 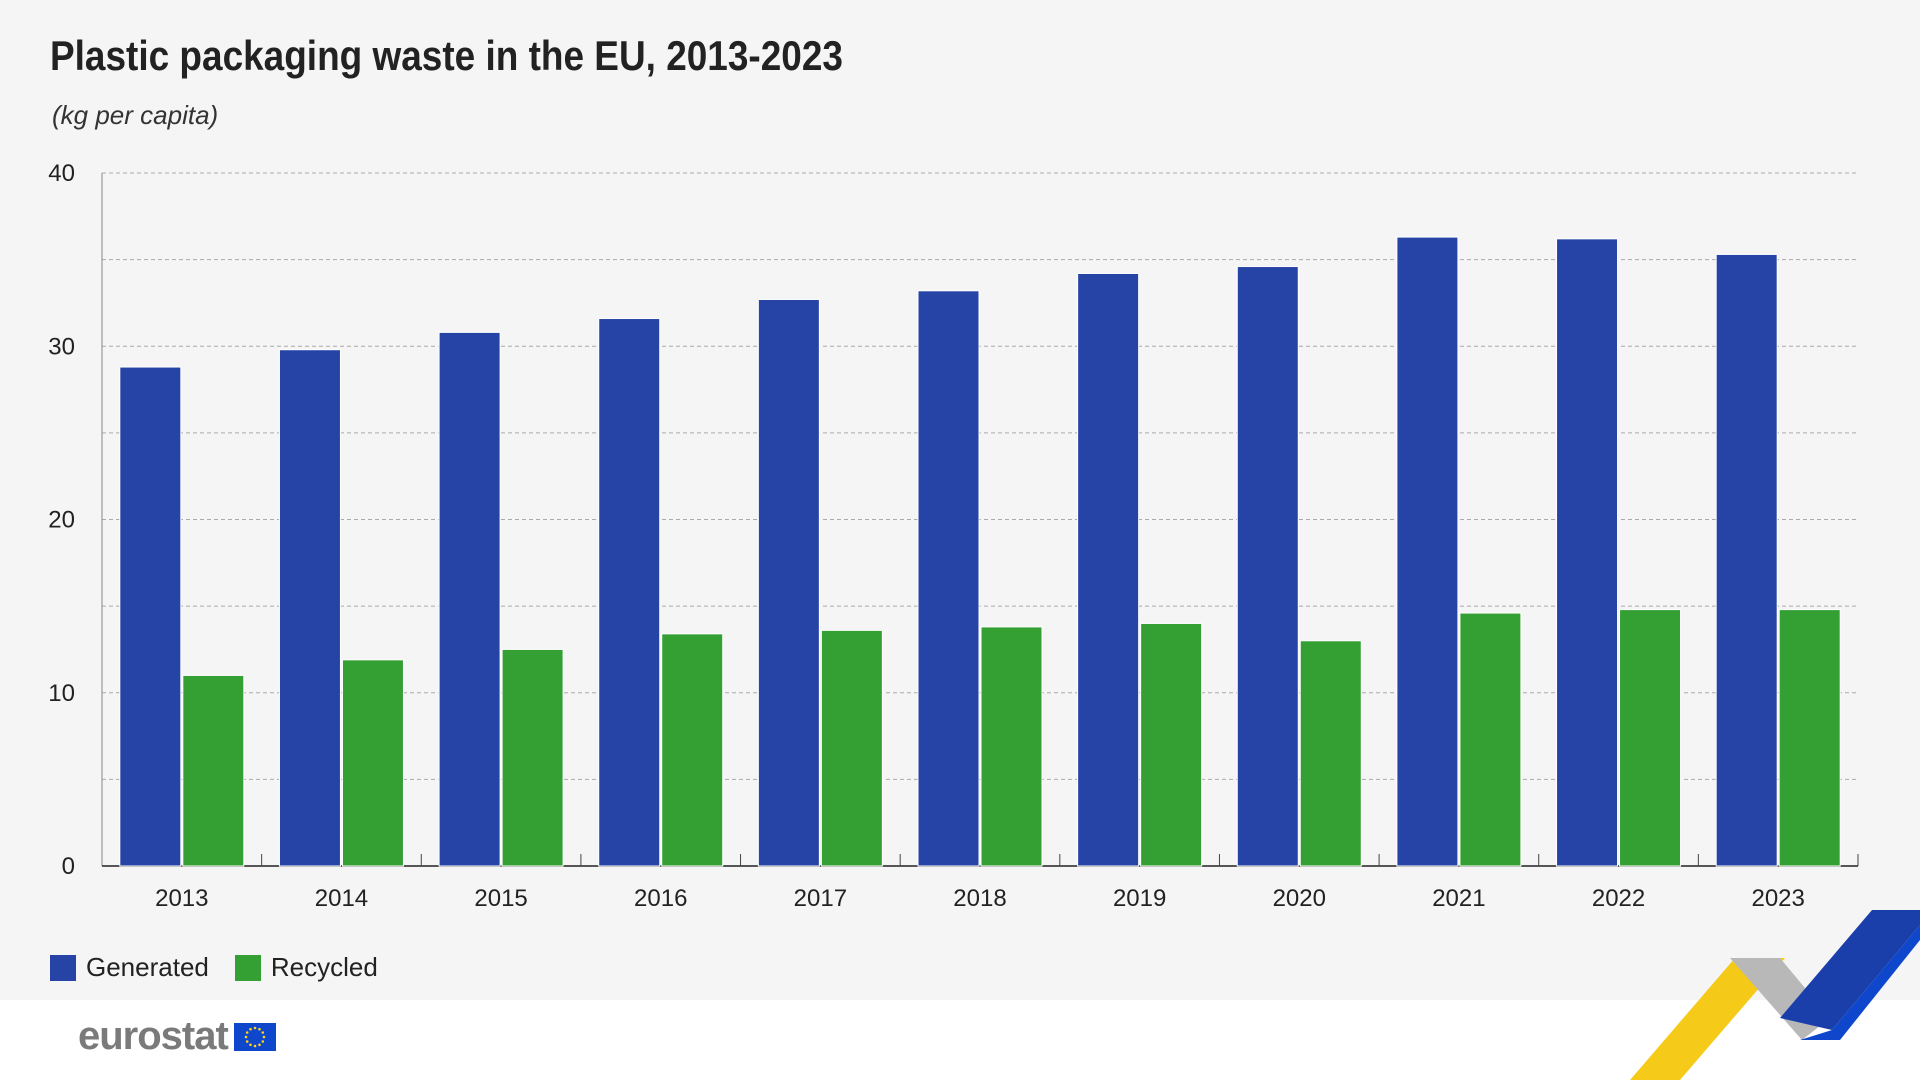 I want to click on decorative-ribbon, so click(x=1775, y=995).